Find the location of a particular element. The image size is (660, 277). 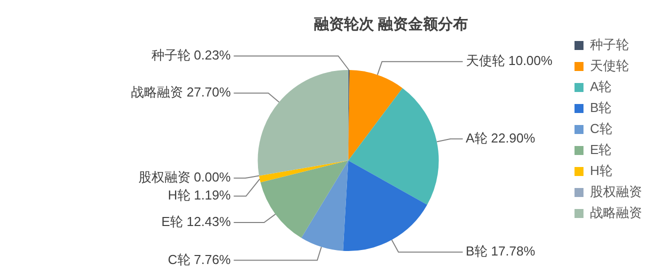

category-label: C轮 7.76% is located at coordinates (199, 259).